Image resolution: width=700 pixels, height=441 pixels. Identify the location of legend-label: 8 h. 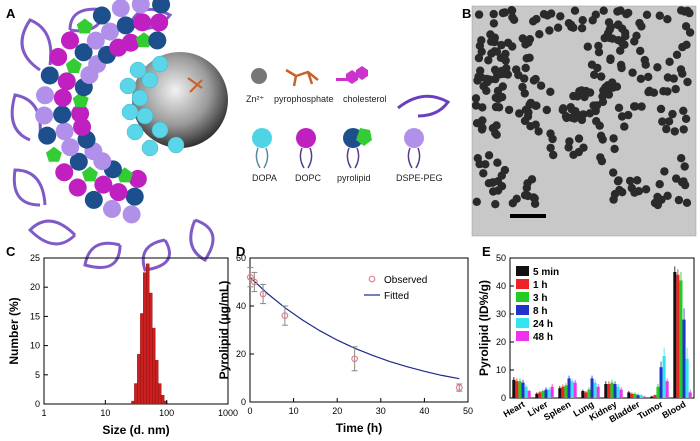
(540, 311).